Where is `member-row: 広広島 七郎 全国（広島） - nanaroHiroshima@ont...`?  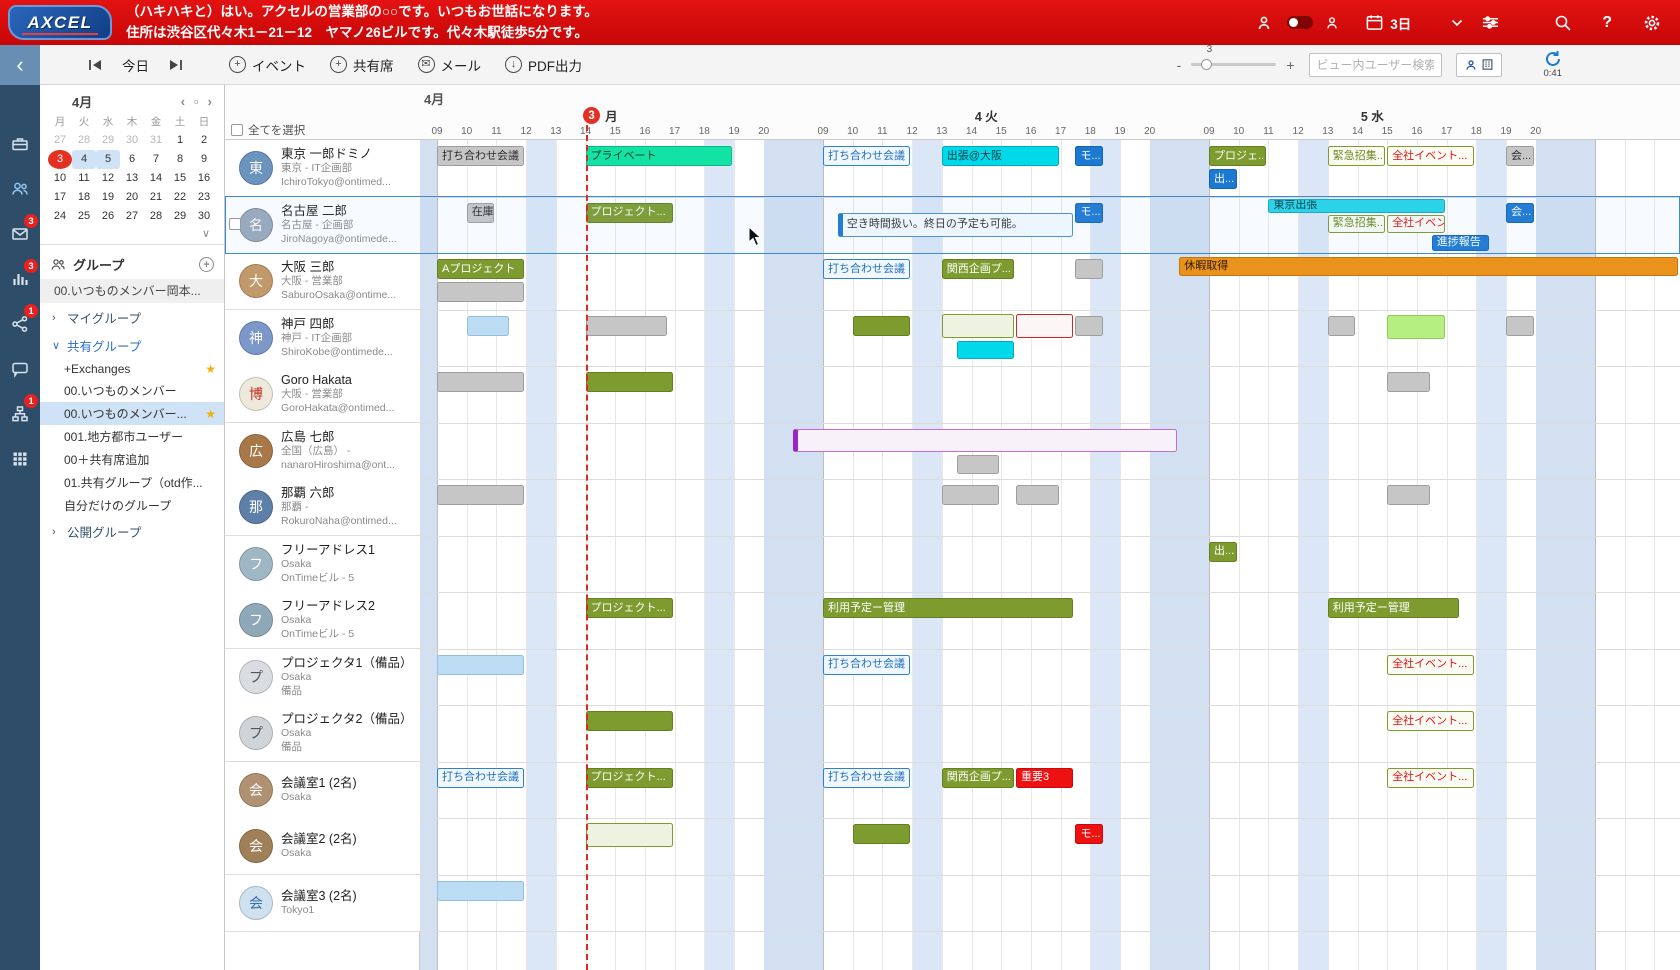 member-row: 広広島 七郎 全国（広島） - nanaroHiroshima@ont... is located at coordinates (322, 451).